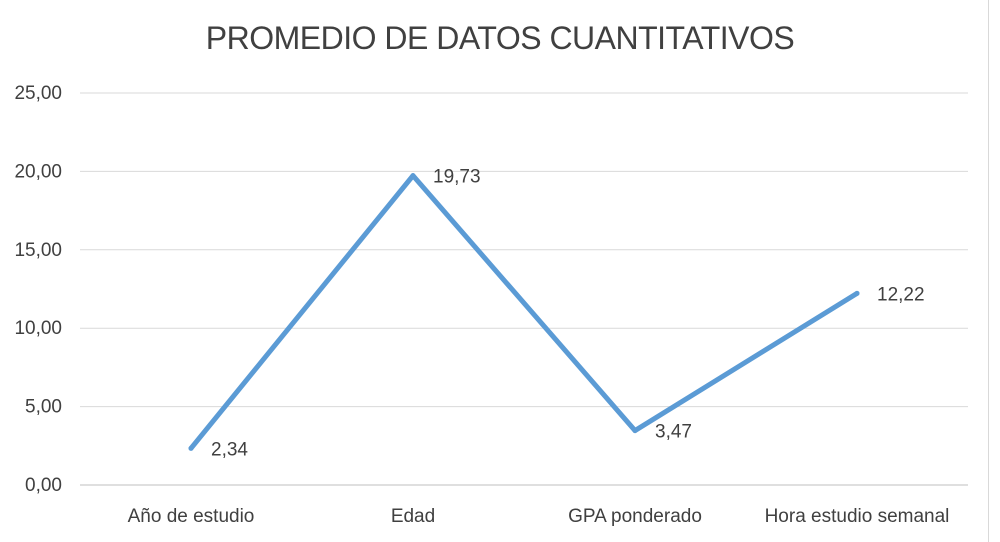 The width and height of the screenshot is (1000, 542). Describe the element at coordinates (43, 485) in the screenshot. I see `y-tick-label: 0,00` at that location.